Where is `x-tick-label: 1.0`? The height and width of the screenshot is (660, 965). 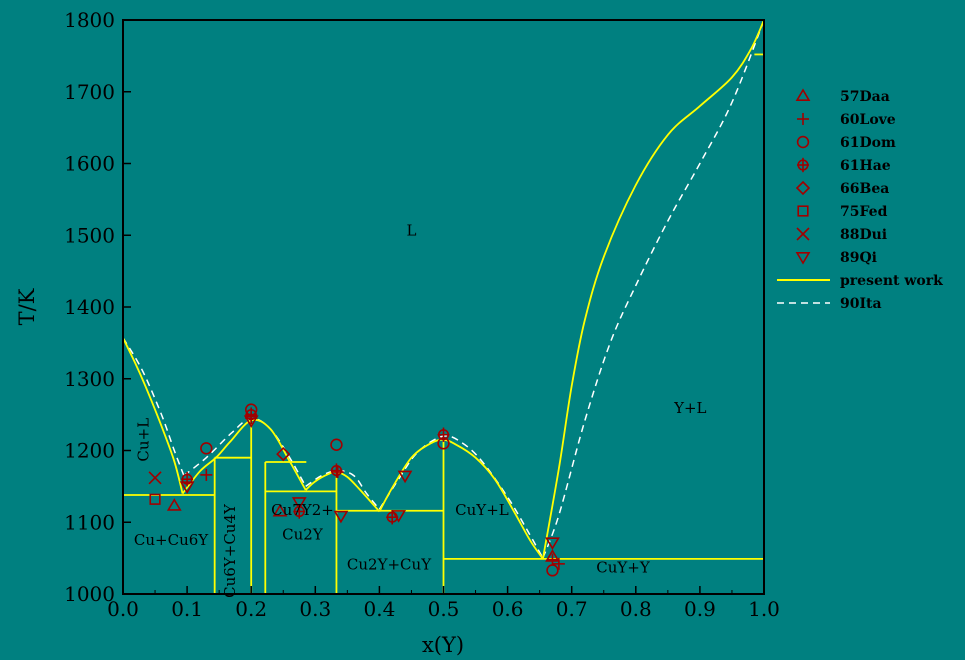
x-tick-label: 1.0 is located at coordinates (764, 609).